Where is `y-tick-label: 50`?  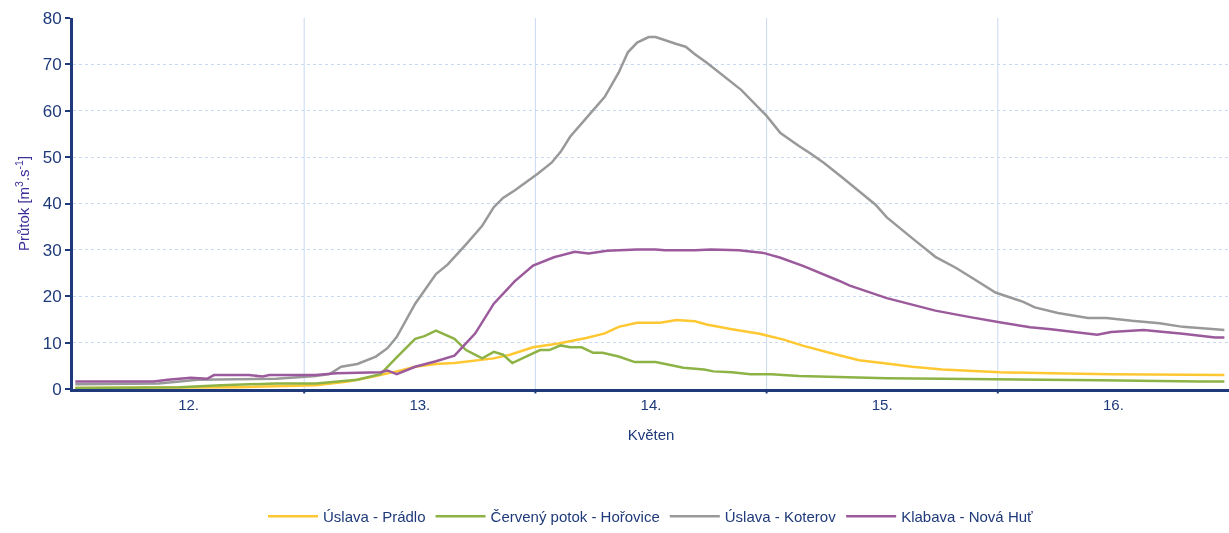
y-tick-label: 50 is located at coordinates (52, 158).